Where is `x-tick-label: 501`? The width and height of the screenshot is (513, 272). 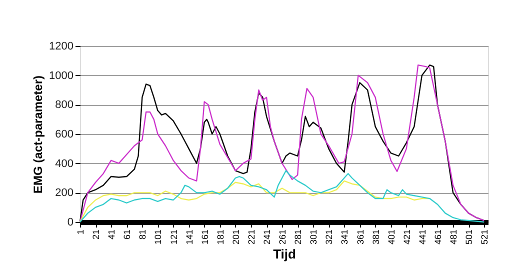
x-tick-label: 501 is located at coordinates (469, 237).